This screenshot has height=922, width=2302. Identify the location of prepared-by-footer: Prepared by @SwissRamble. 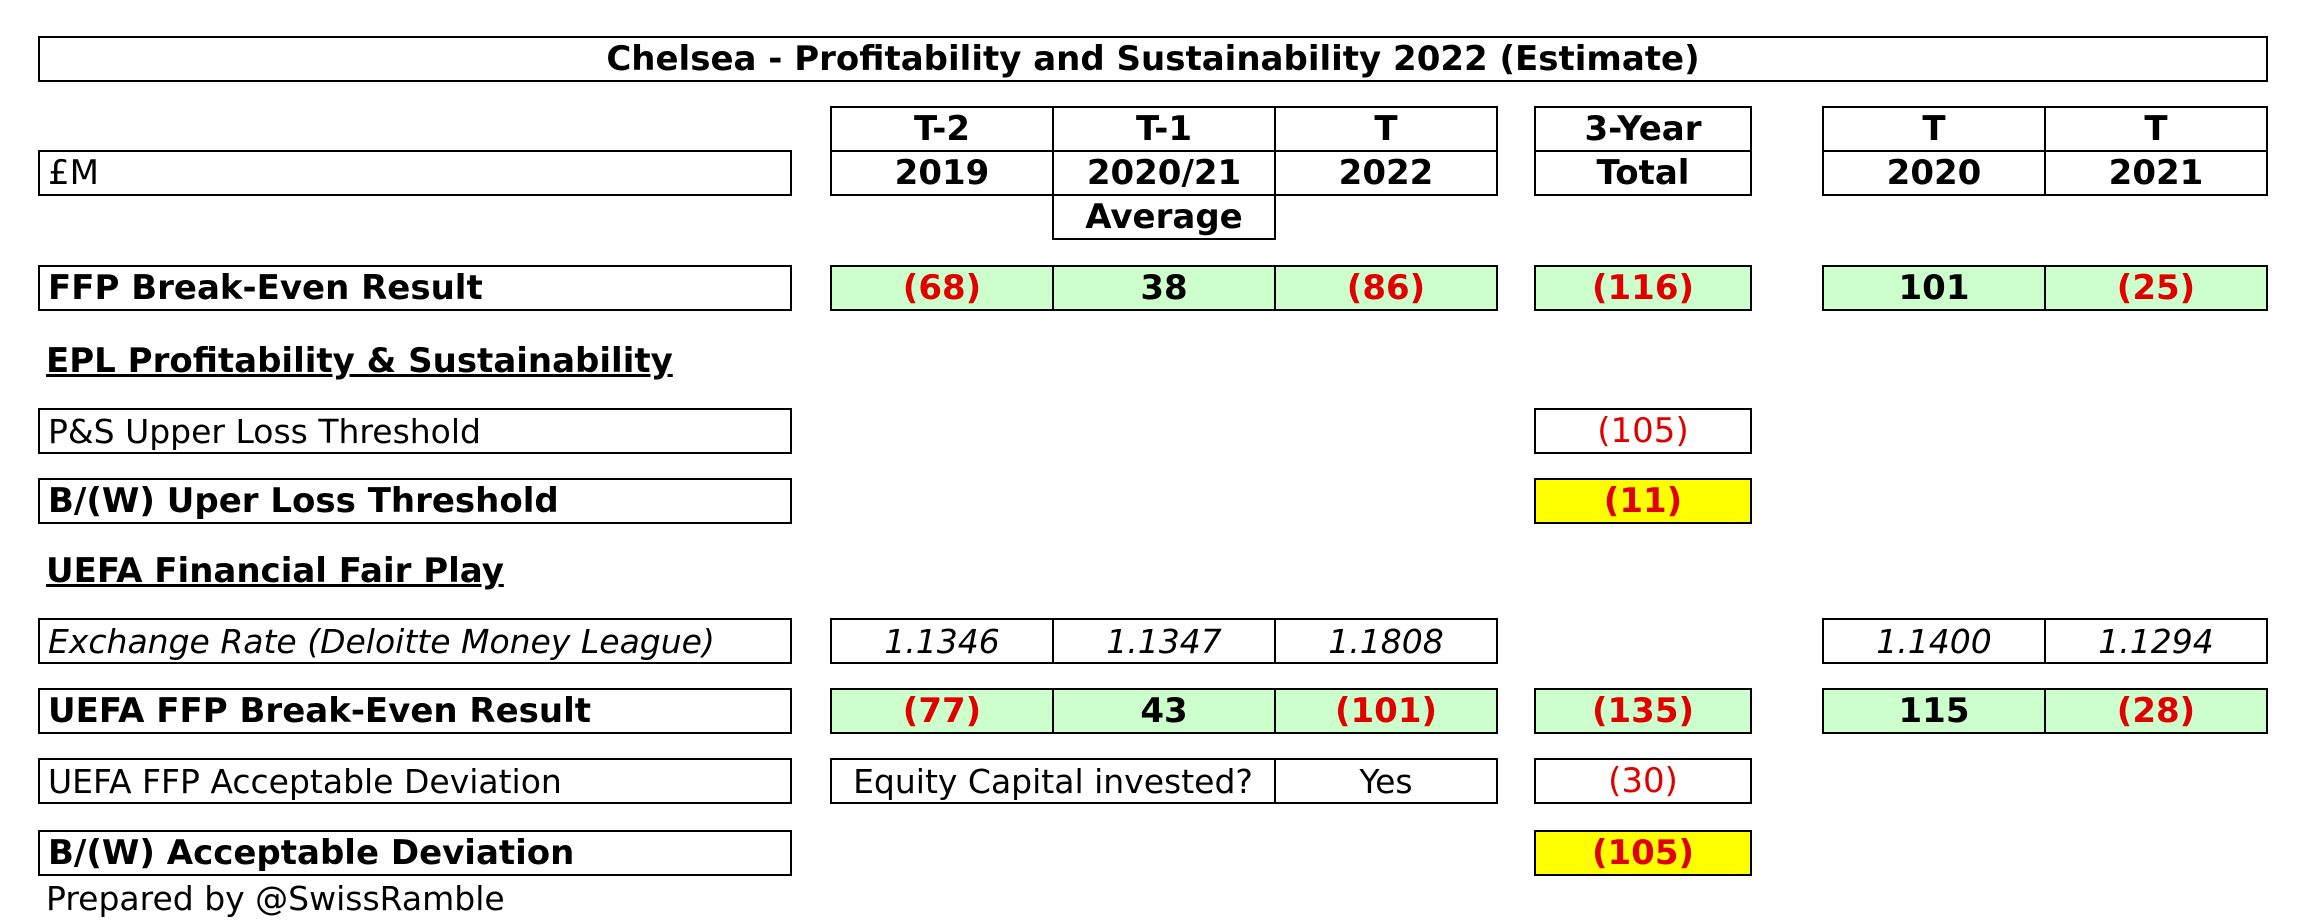
(275, 898).